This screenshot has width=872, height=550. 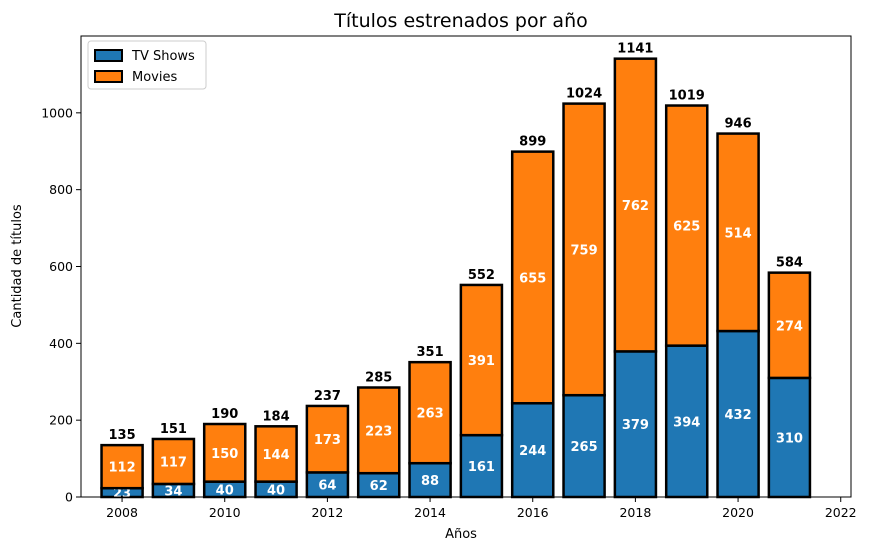 I want to click on legend-label-tv-shows: TV Shows, so click(x=163, y=56).